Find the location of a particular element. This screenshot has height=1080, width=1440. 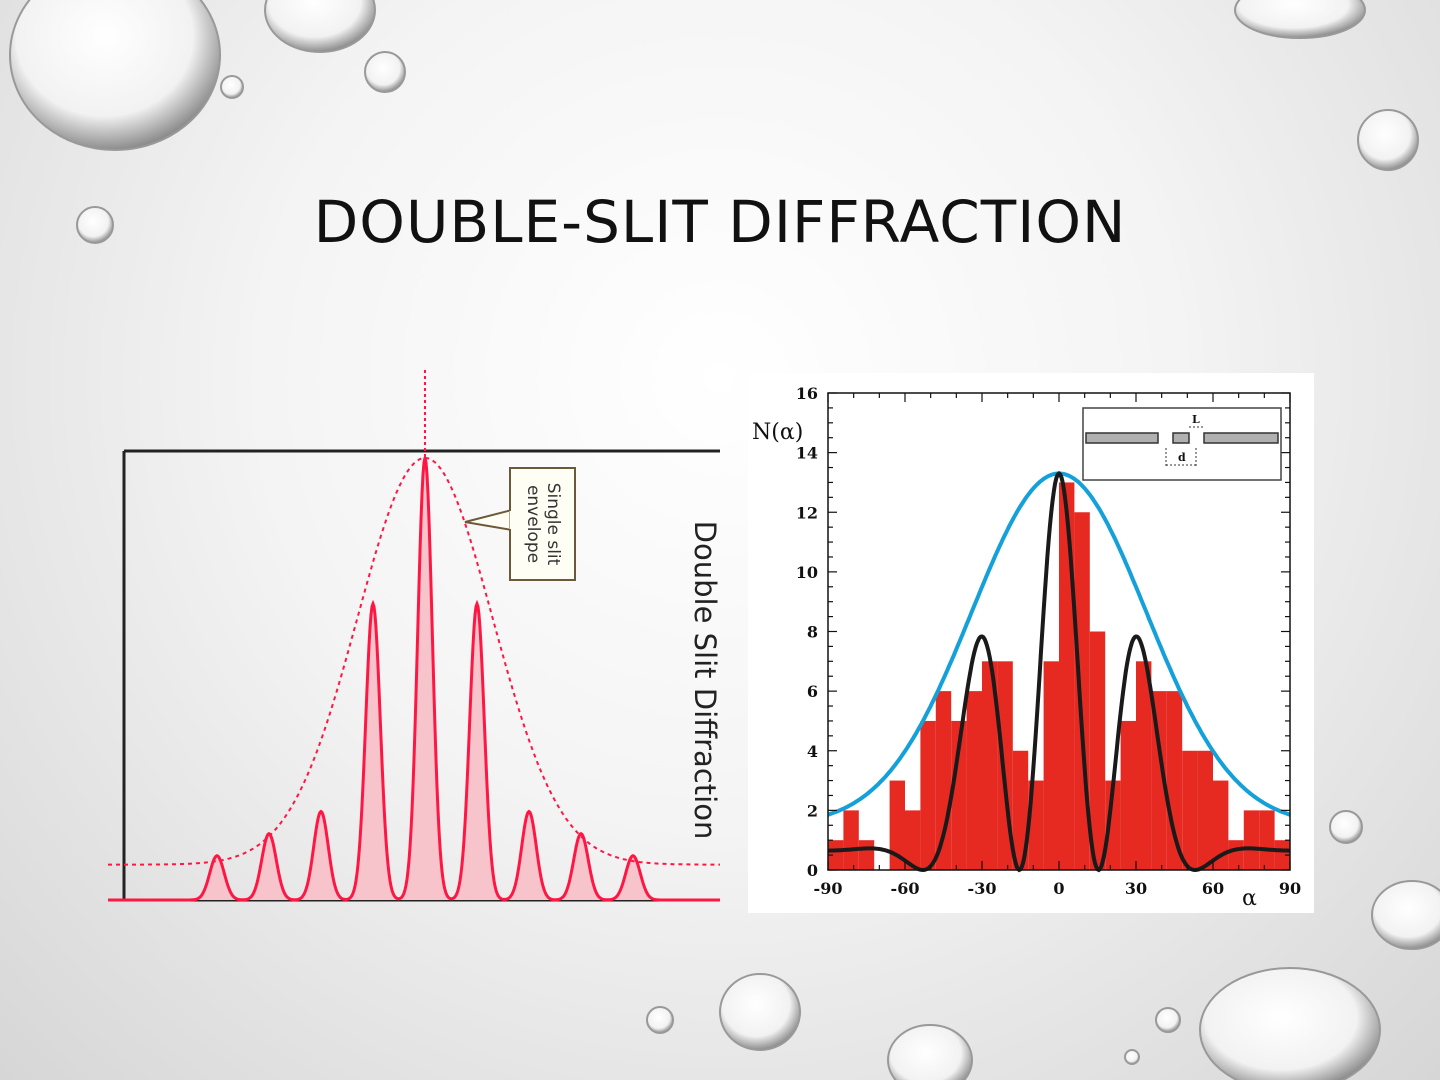

intensity-peaks is located at coordinates (425, 657).